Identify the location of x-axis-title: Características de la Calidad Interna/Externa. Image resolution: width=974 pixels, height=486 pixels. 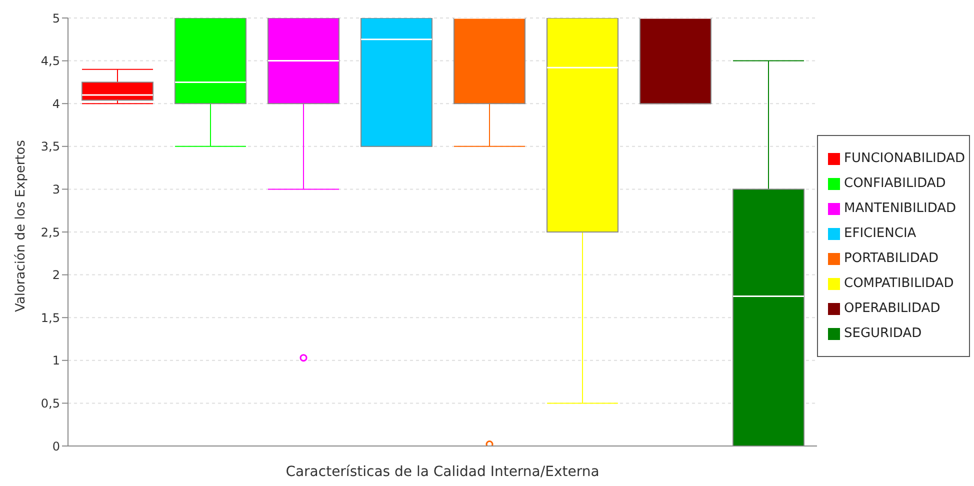
(443, 472).